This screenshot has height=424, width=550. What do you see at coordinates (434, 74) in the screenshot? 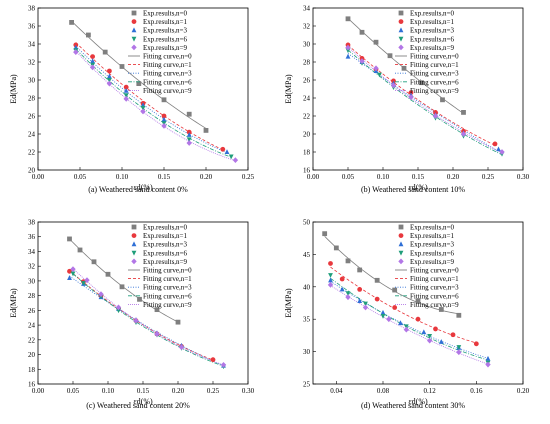
I see `legend-label: Fitting curve,n=3` at bounding box center [434, 74].